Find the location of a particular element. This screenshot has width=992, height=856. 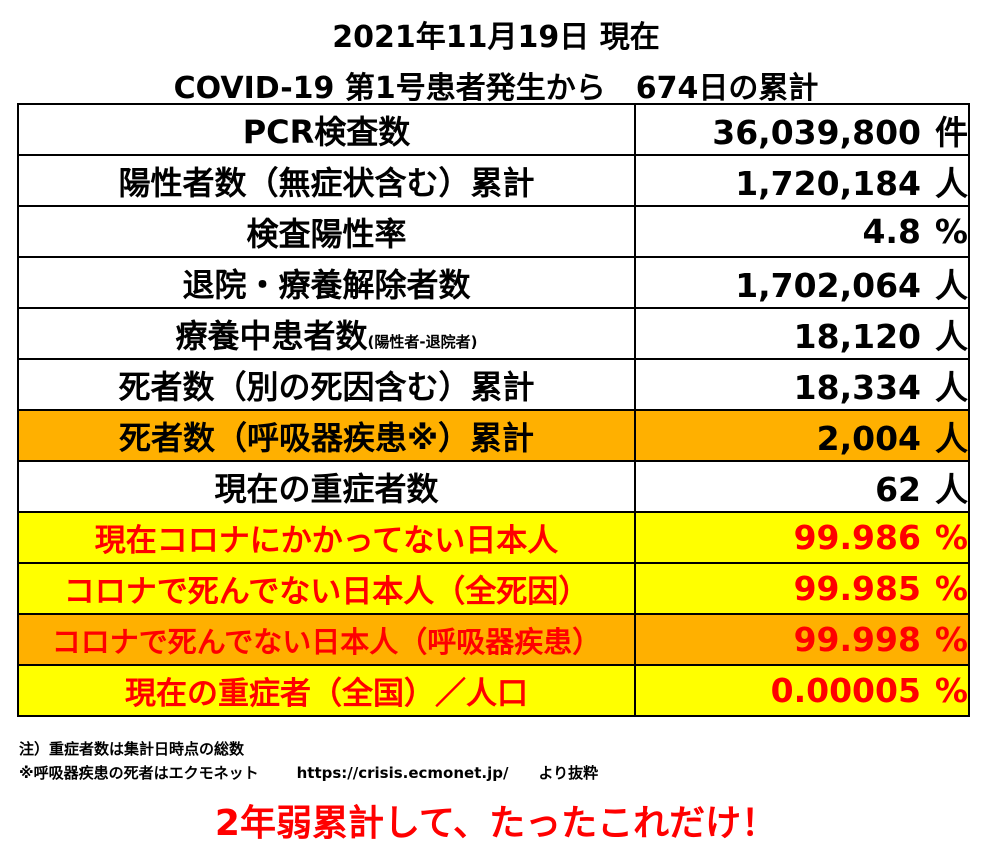

row-value: 4.8% is located at coordinates (802, 231).